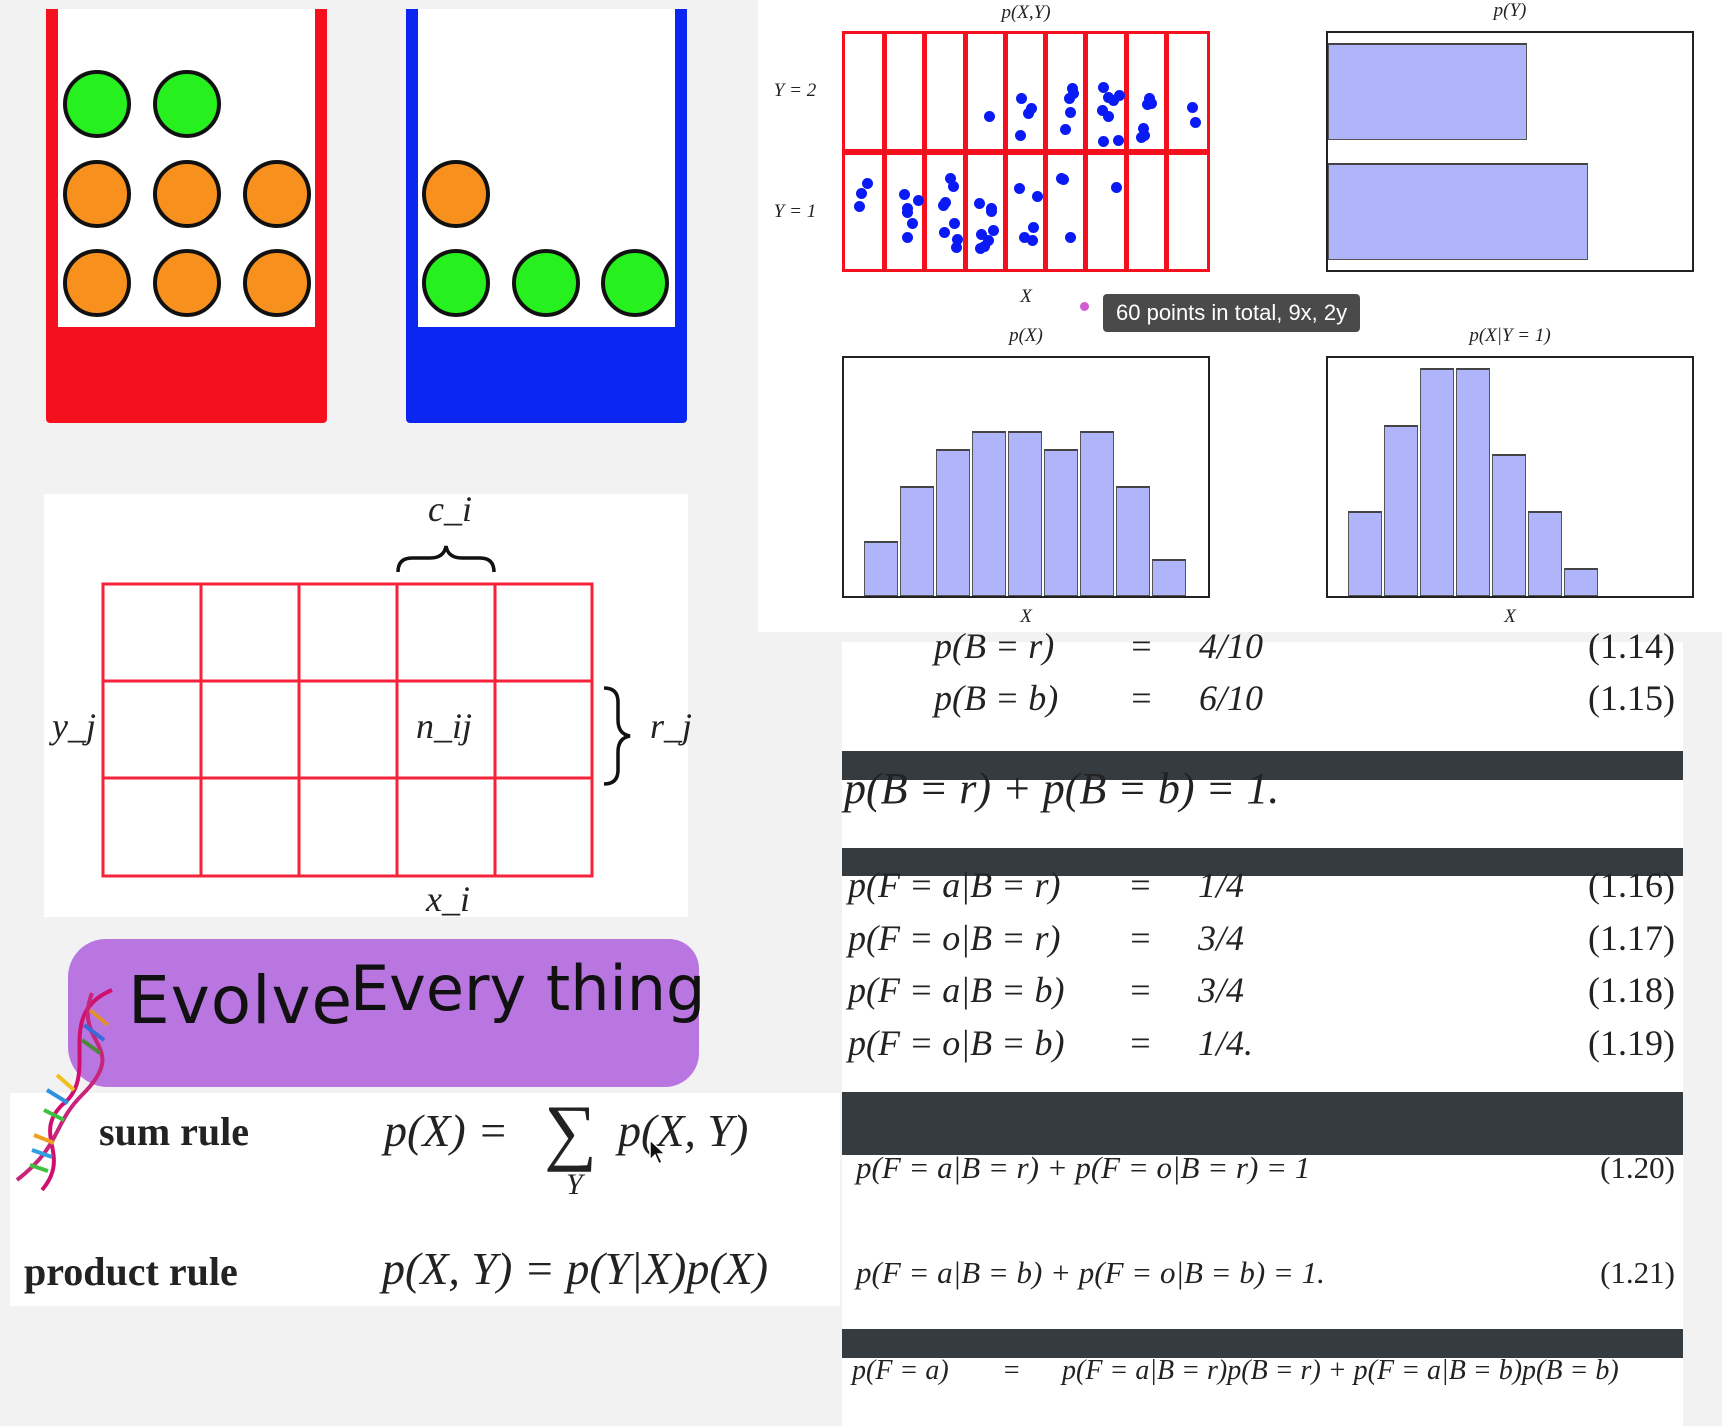 Image resolution: width=1722 pixels, height=1426 pixels. Describe the element at coordinates (1232, 313) in the screenshot. I see `tooltip: 60 points in total, 9x, 2y` at that location.